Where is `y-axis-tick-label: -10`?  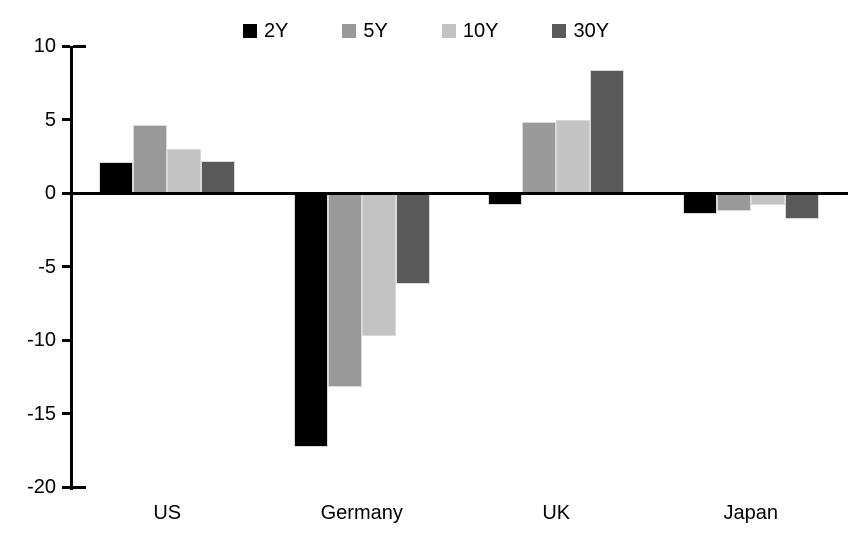 y-axis-tick-label: -10 is located at coordinates (41, 340).